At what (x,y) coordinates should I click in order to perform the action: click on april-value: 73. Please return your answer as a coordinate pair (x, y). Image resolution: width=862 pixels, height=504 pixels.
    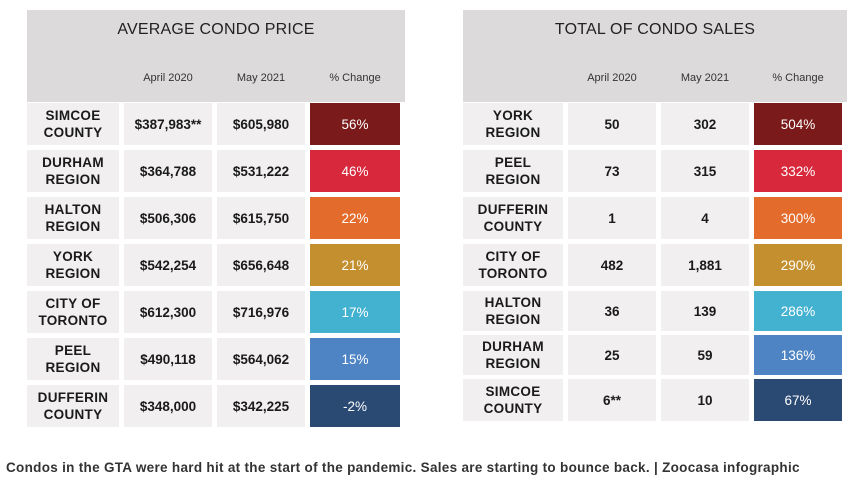
    Looking at the image, I should click on (612, 171).